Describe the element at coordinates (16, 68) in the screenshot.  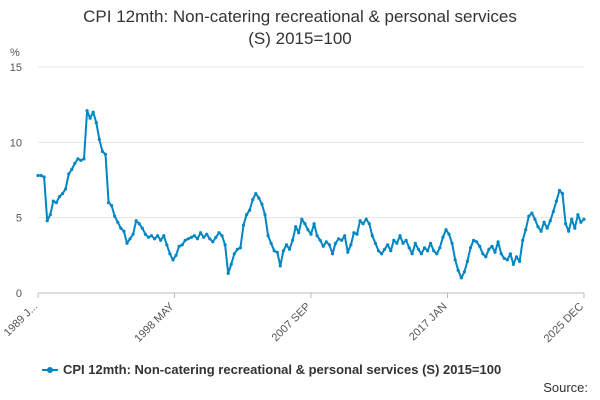
I see `y-tick-label: 15` at that location.